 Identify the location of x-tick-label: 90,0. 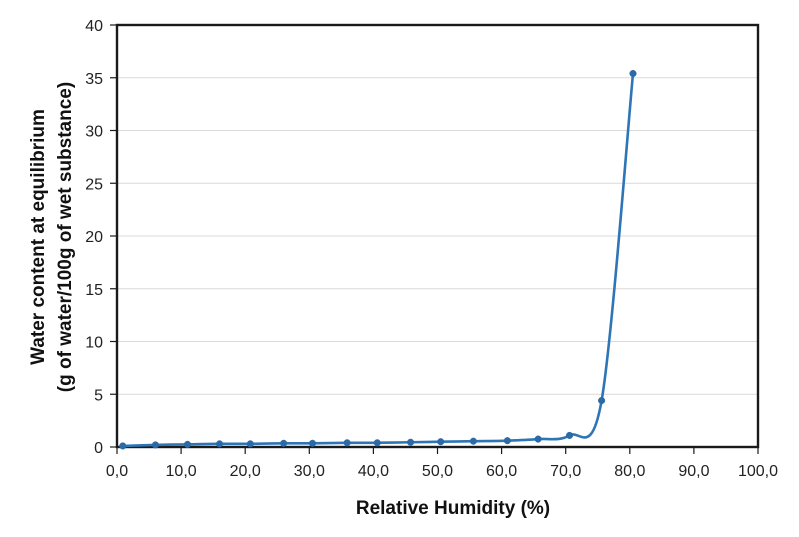
(693, 471).